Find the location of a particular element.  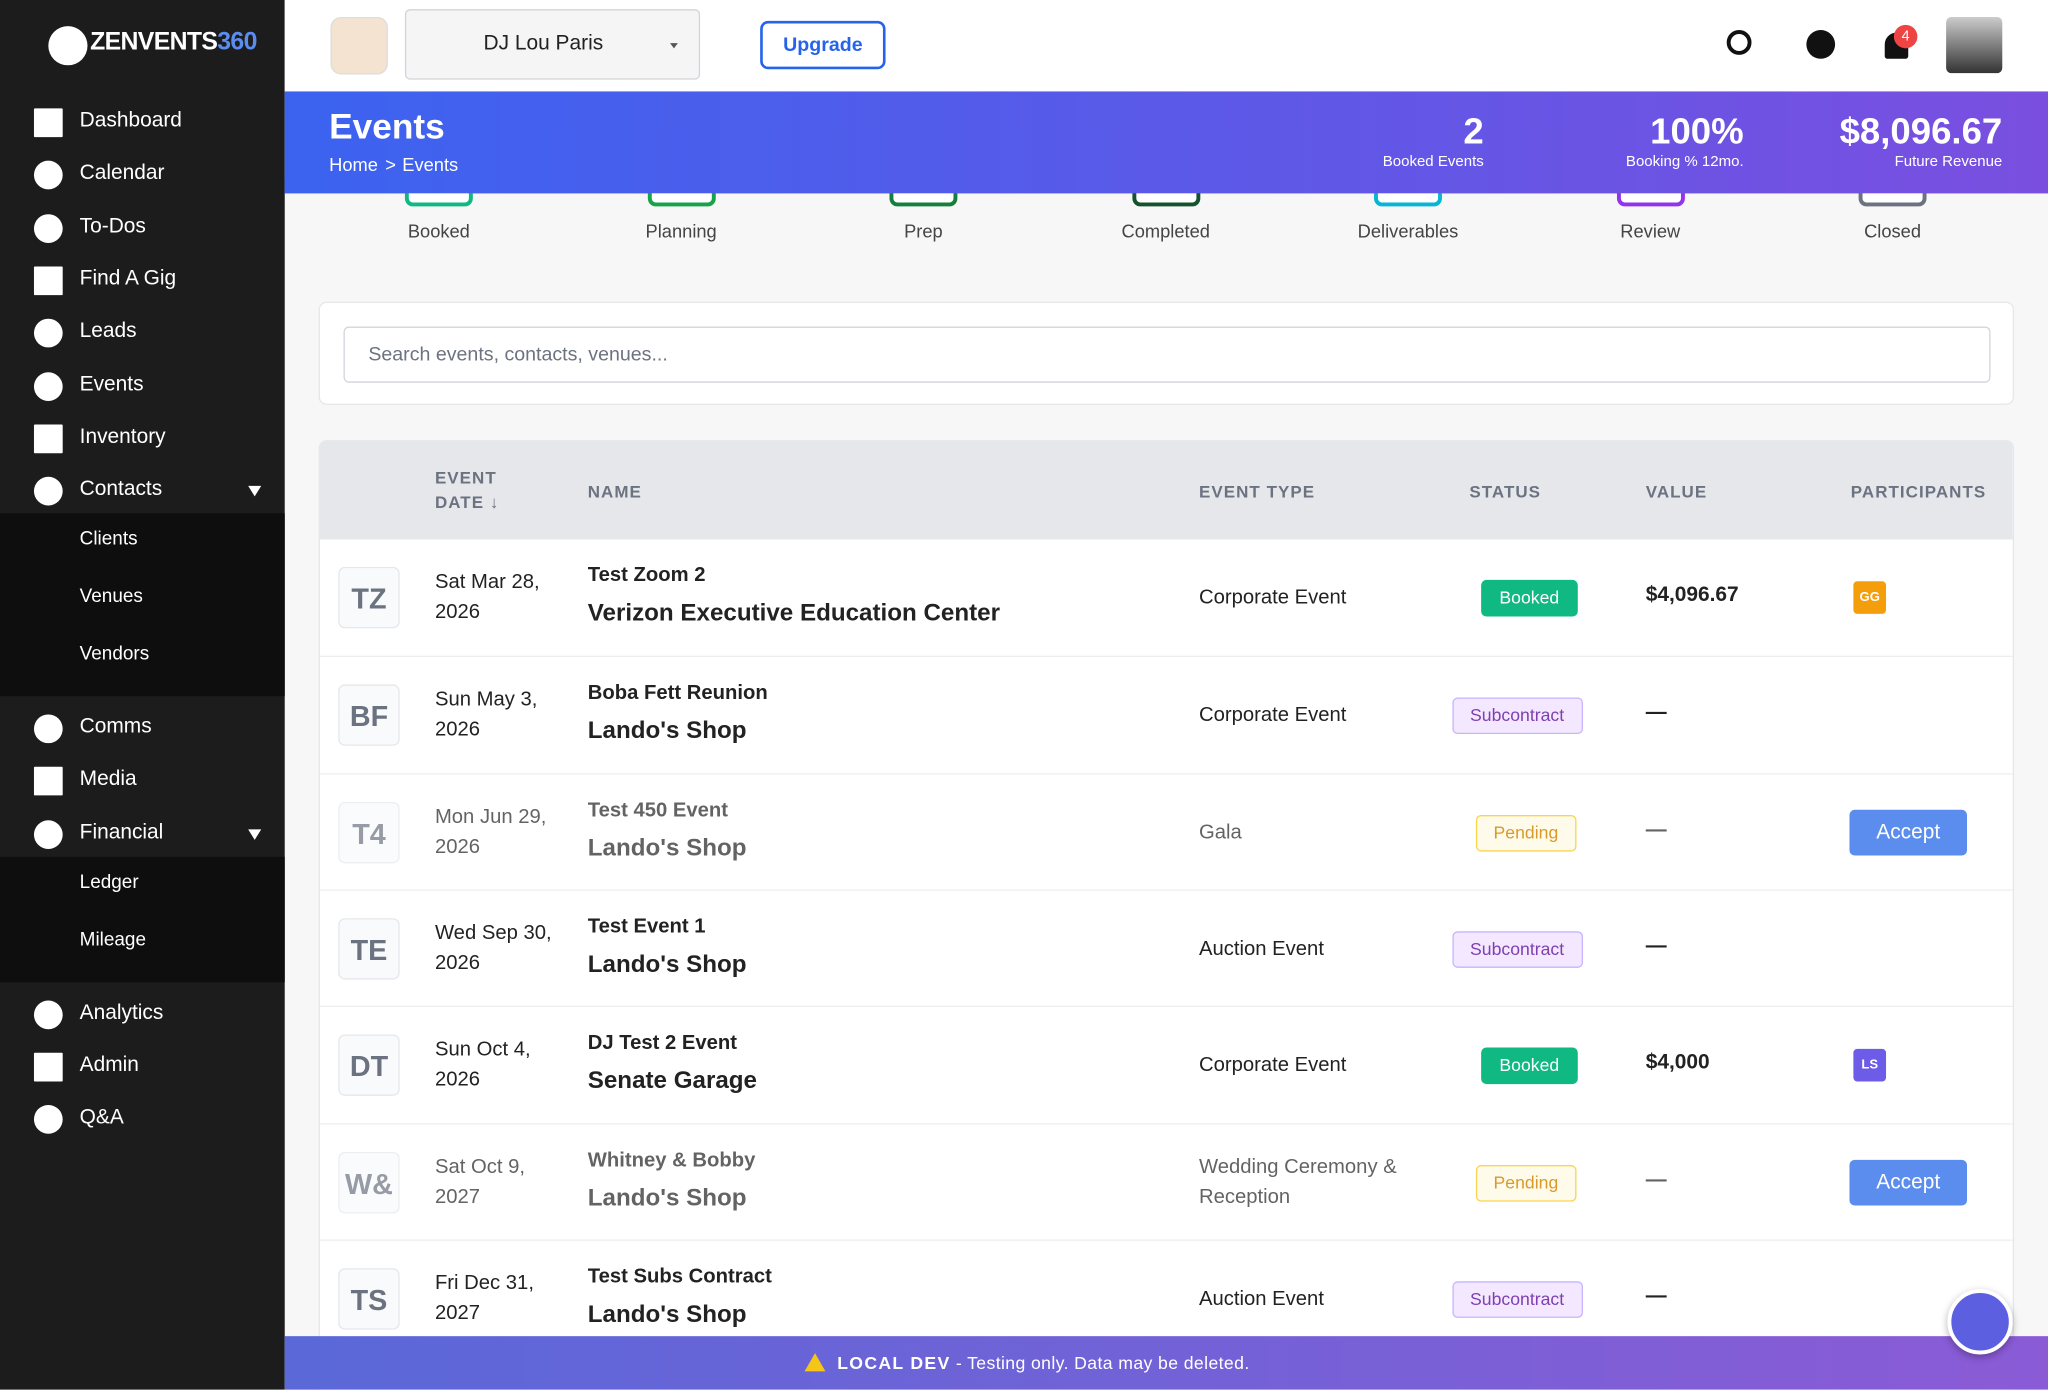

nav-subitem: Ledger is located at coordinates (109, 882).